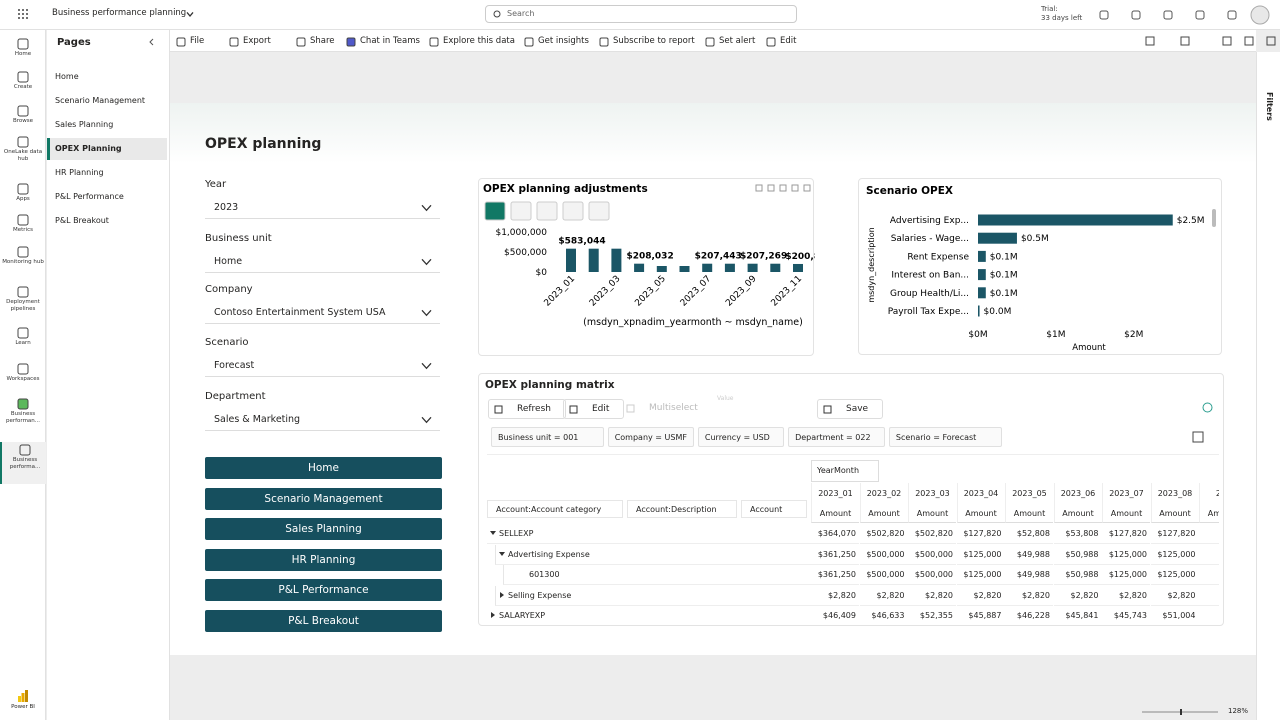 The width and height of the screenshot is (1280, 720). Describe the element at coordinates (228, 261) in the screenshot. I see `slicer-value: Home` at that location.